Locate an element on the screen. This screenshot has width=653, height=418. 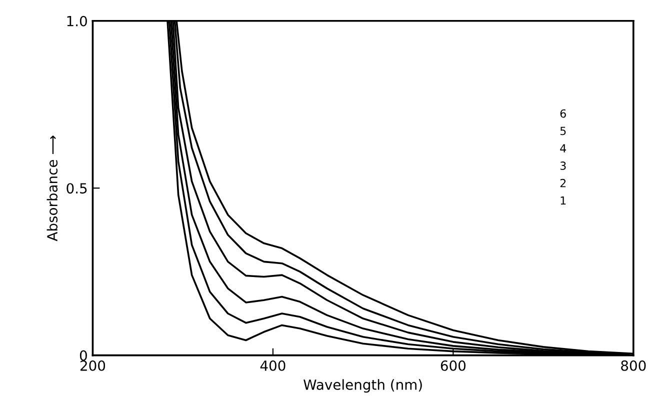
annotation: 5 is located at coordinates (563, 131).